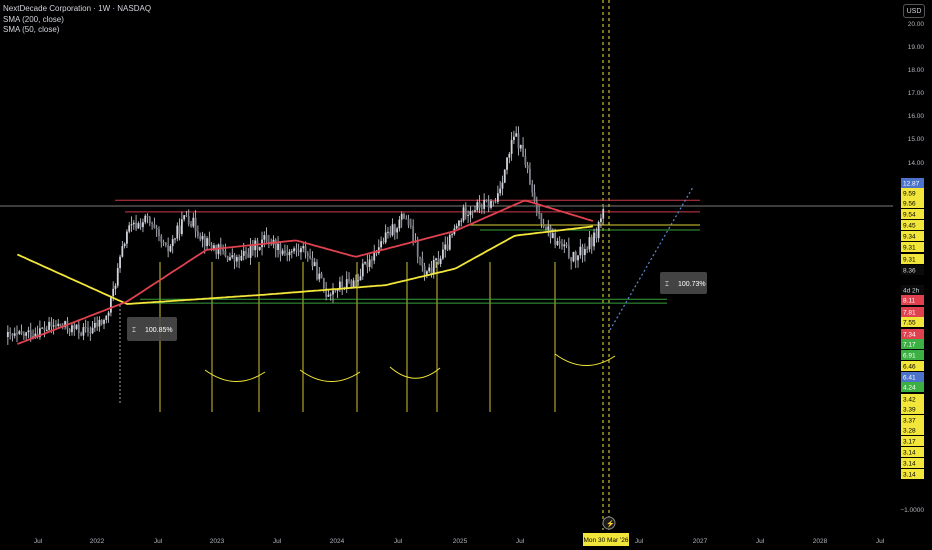 This screenshot has height=550, width=932. I want to click on y-tick-label-7: −1.0000, so click(912, 510).